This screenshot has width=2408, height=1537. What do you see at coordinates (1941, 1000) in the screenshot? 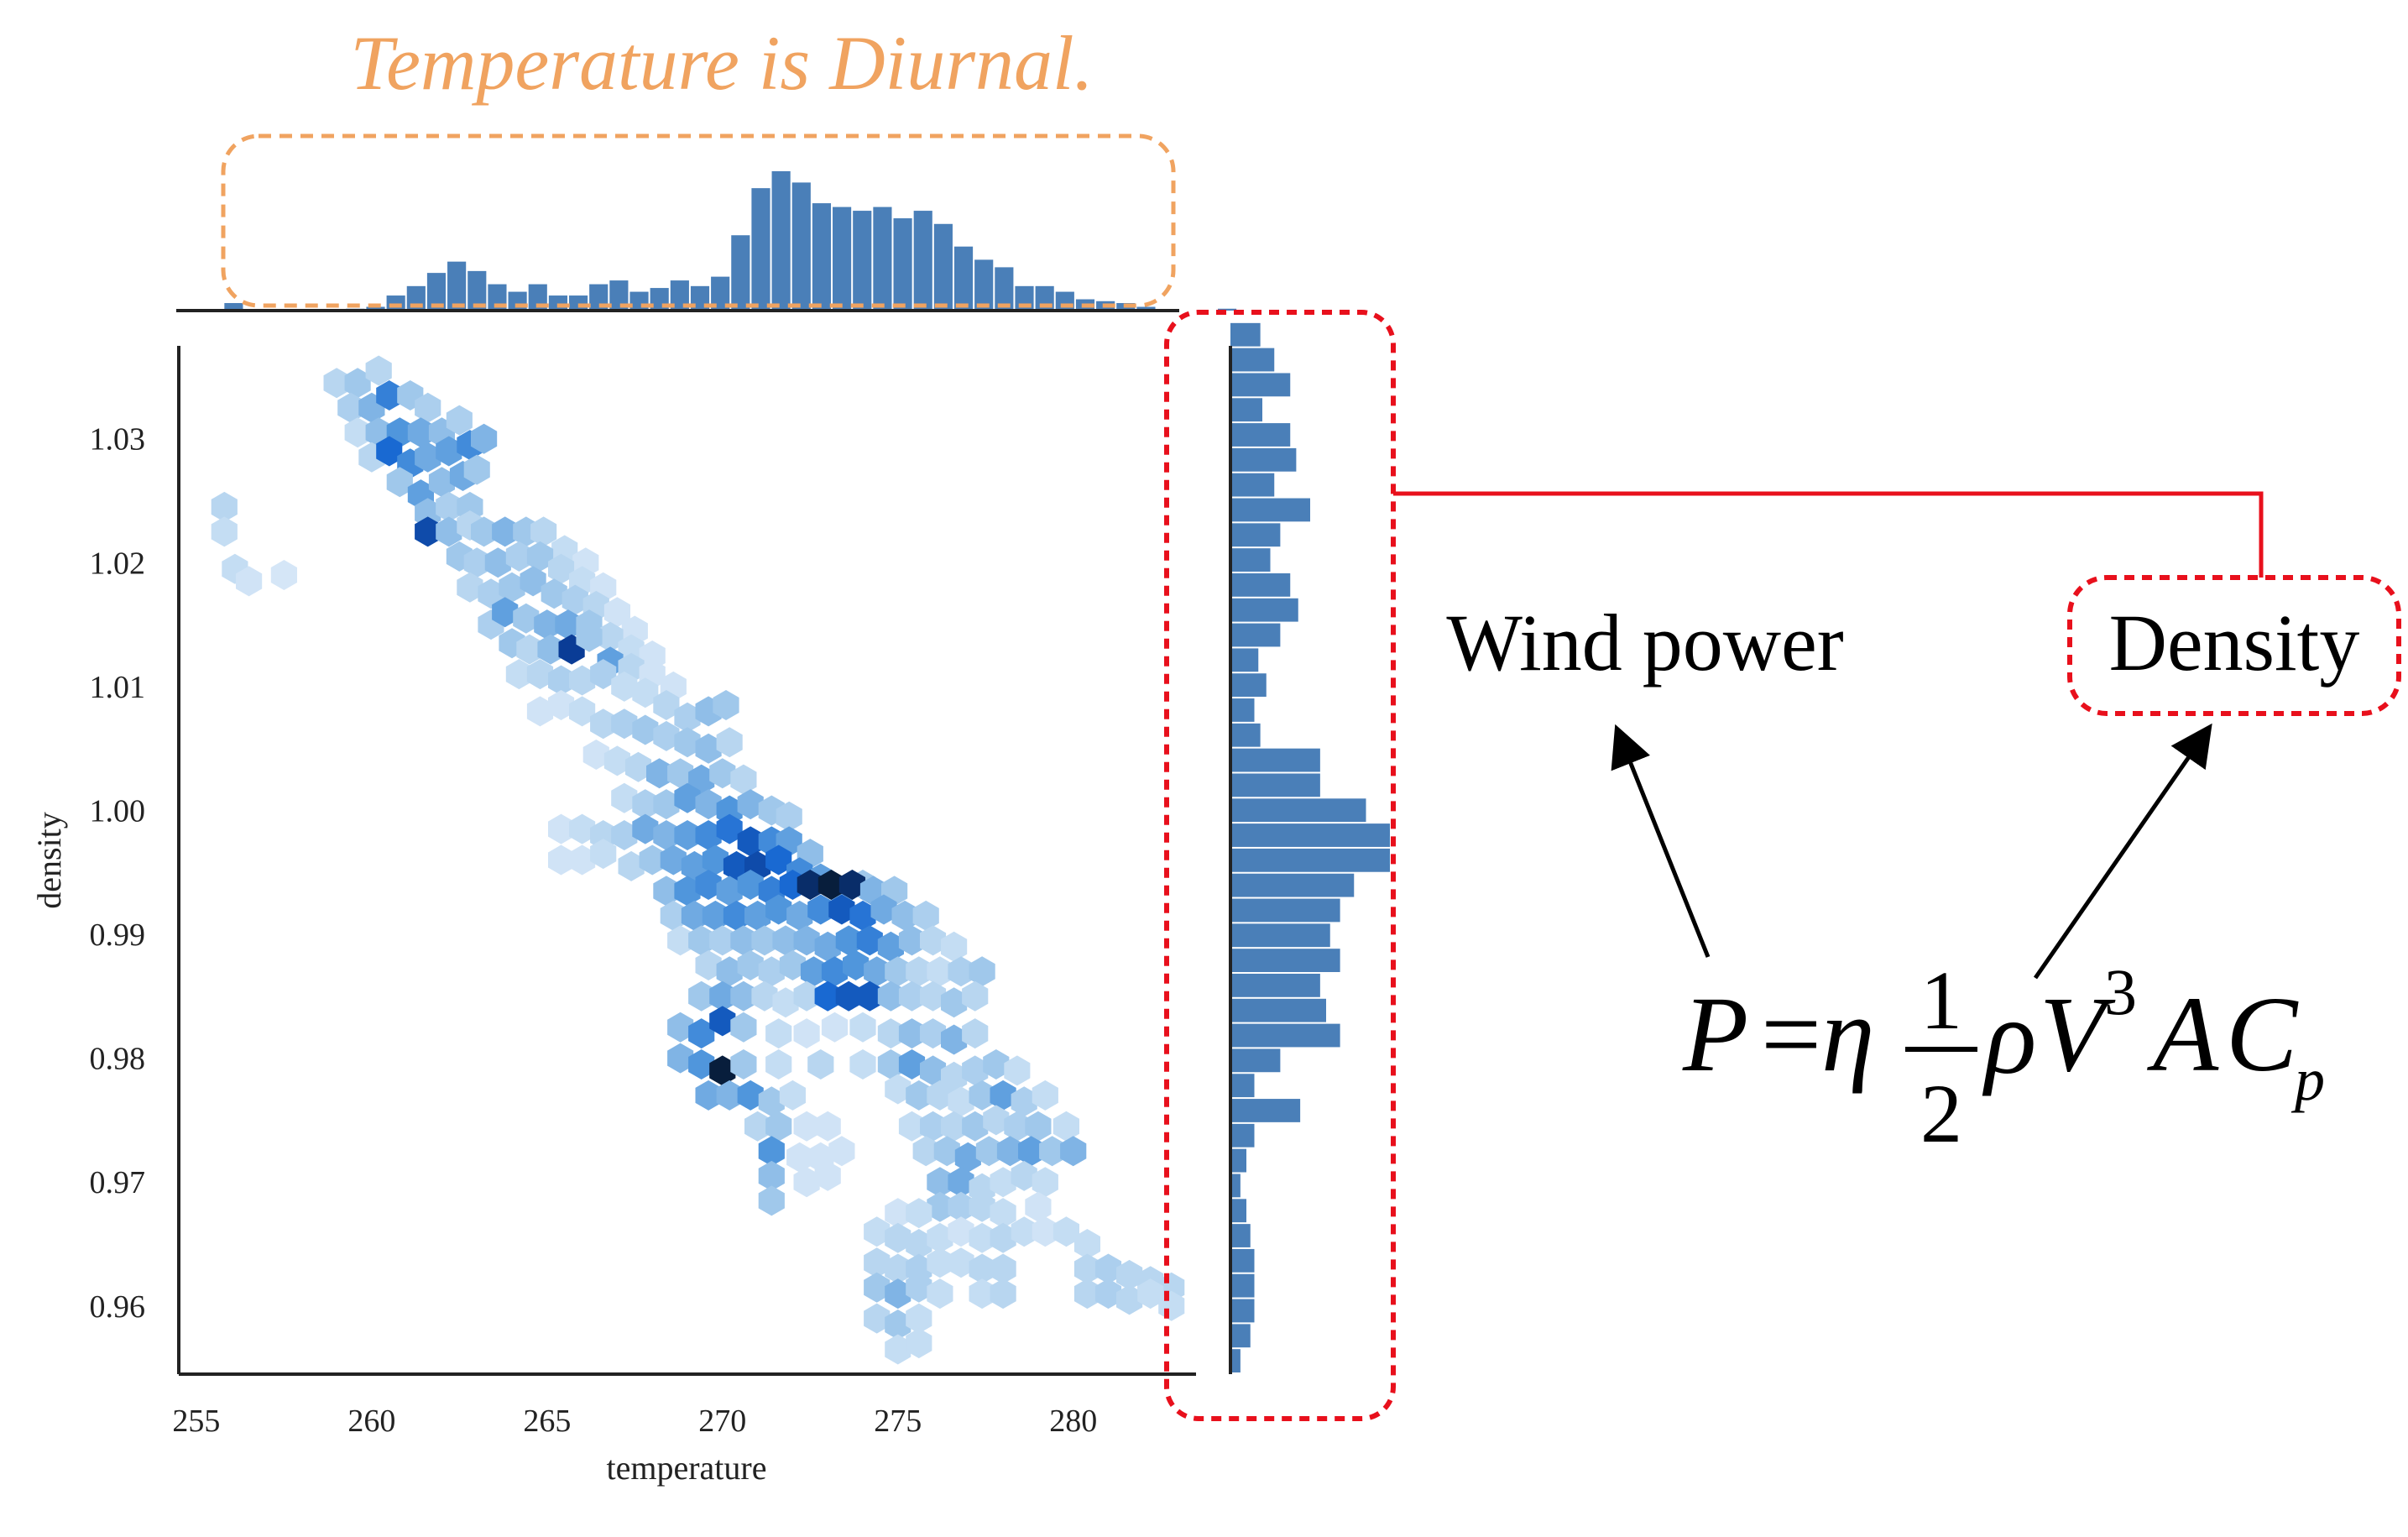
I see `formula-numerator: 1` at bounding box center [1941, 1000].